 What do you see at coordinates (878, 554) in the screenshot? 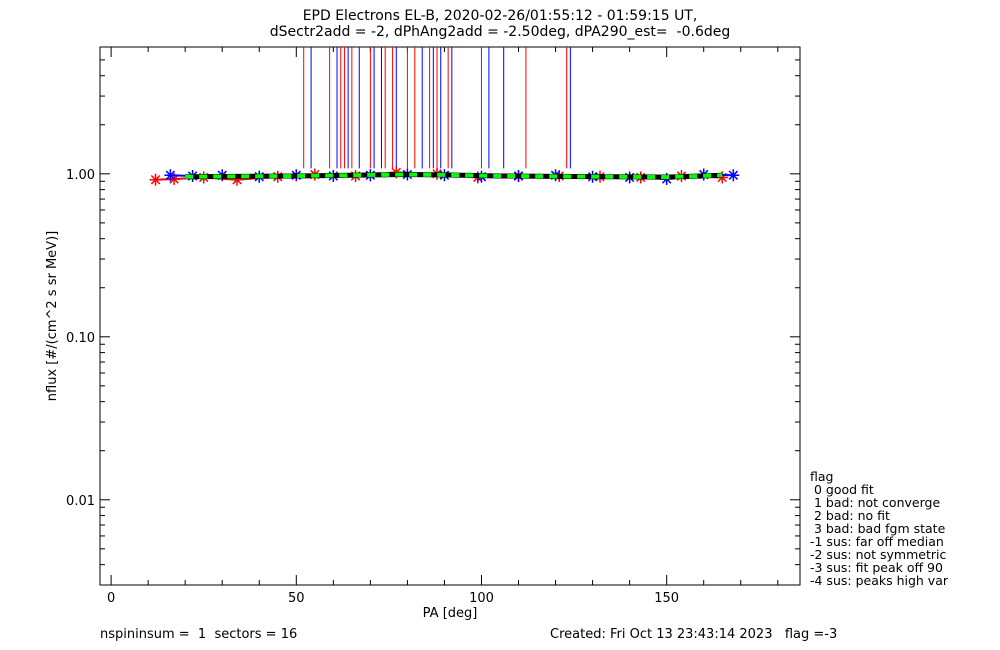
I see `legend-item: -2 sus: not symmetric` at bounding box center [878, 554].